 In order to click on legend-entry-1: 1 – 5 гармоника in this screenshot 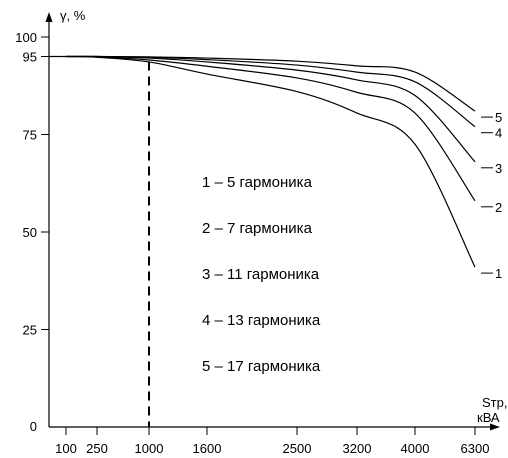, I will do `click(257, 182)`.